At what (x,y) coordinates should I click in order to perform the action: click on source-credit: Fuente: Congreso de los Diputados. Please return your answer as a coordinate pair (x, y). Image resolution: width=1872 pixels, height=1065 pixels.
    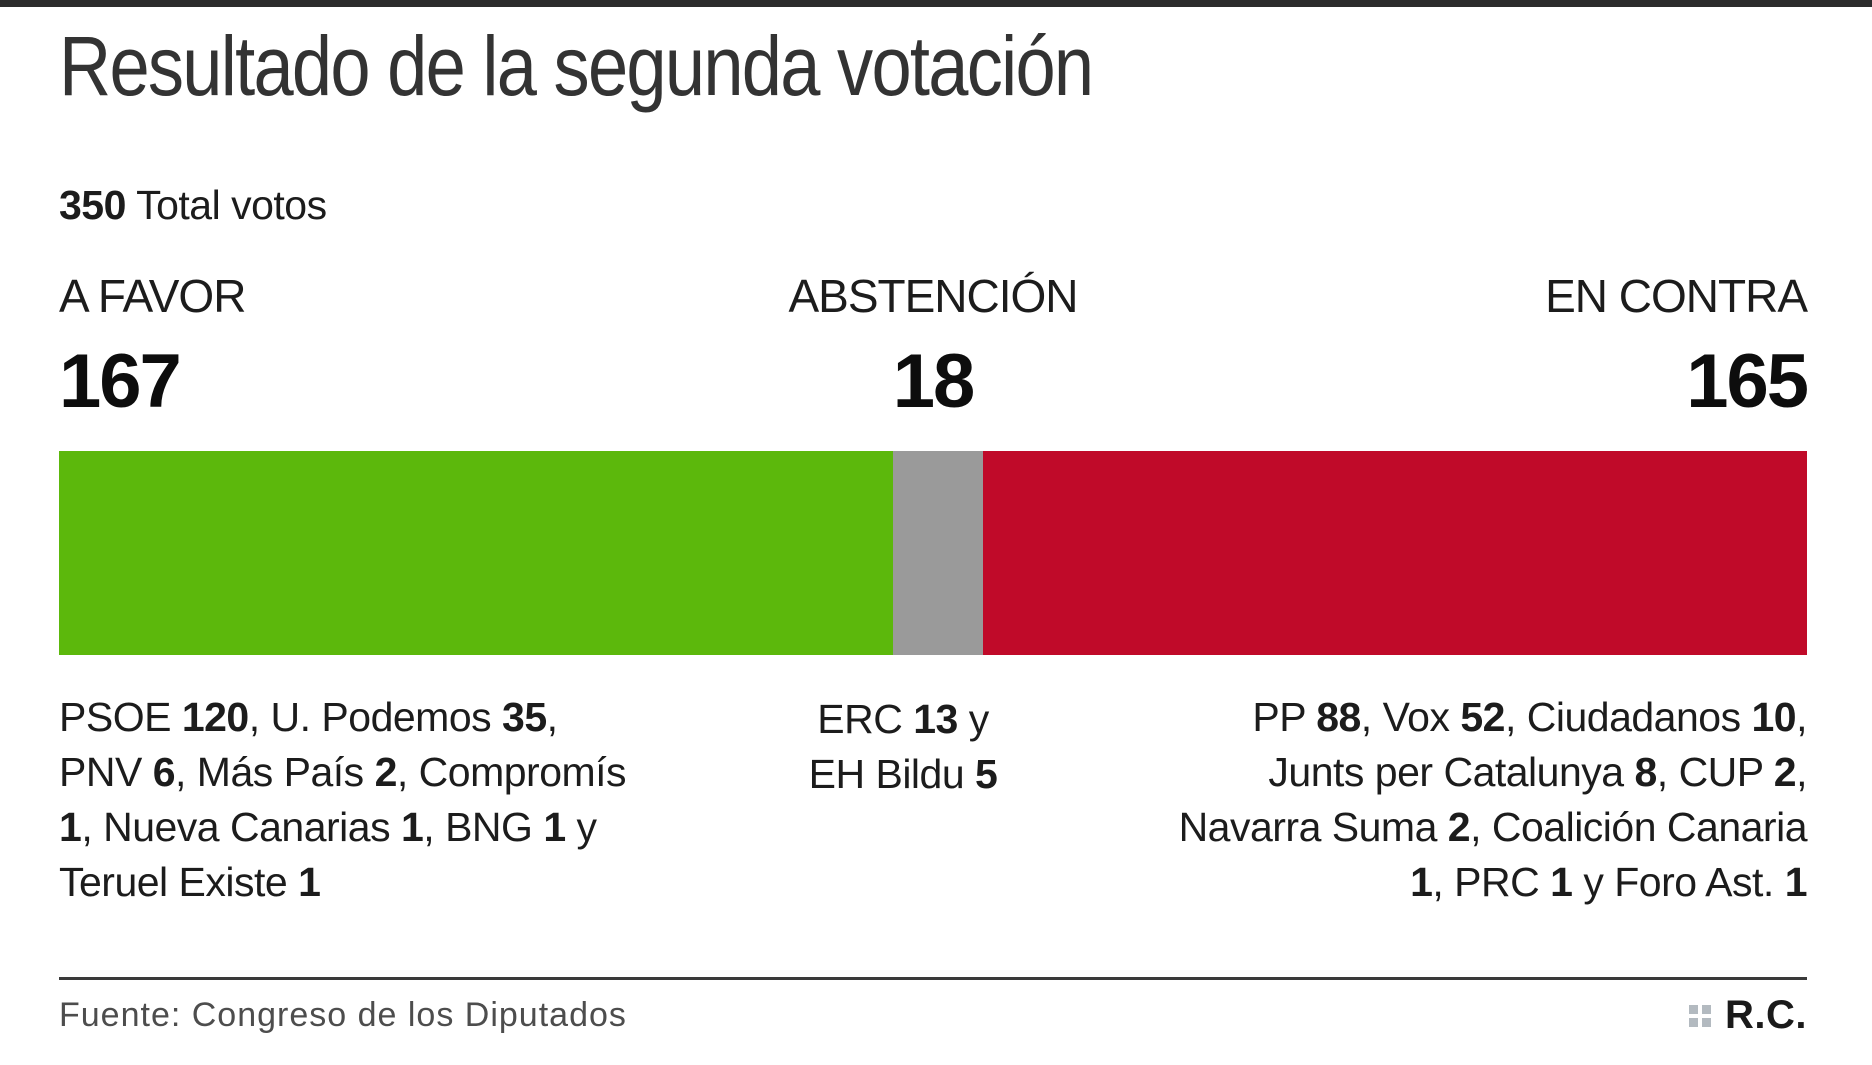
    Looking at the image, I should click on (343, 1015).